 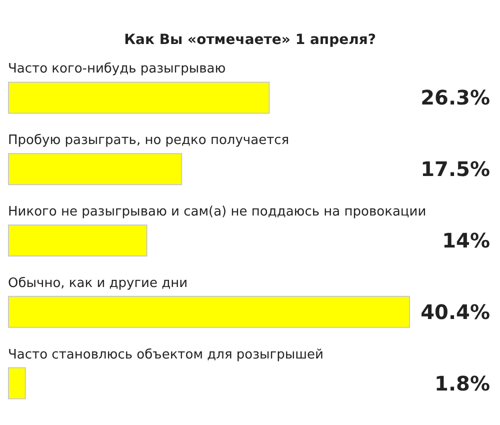 I want to click on y-tick-label: Часто кого-нибудь разыгрываю, so click(x=117, y=69).